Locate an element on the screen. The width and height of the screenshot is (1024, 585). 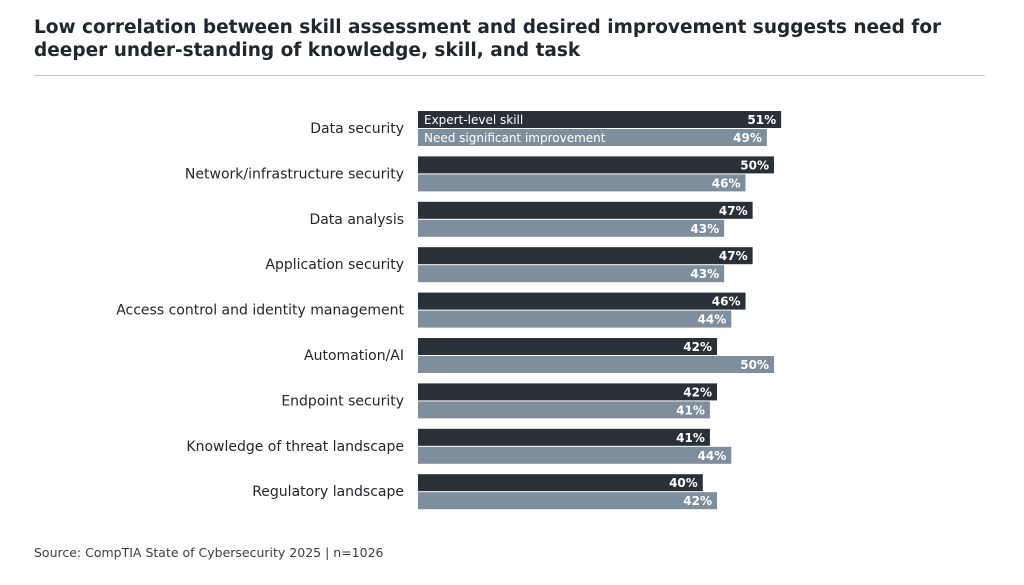
category-label: Data security is located at coordinates (357, 129).